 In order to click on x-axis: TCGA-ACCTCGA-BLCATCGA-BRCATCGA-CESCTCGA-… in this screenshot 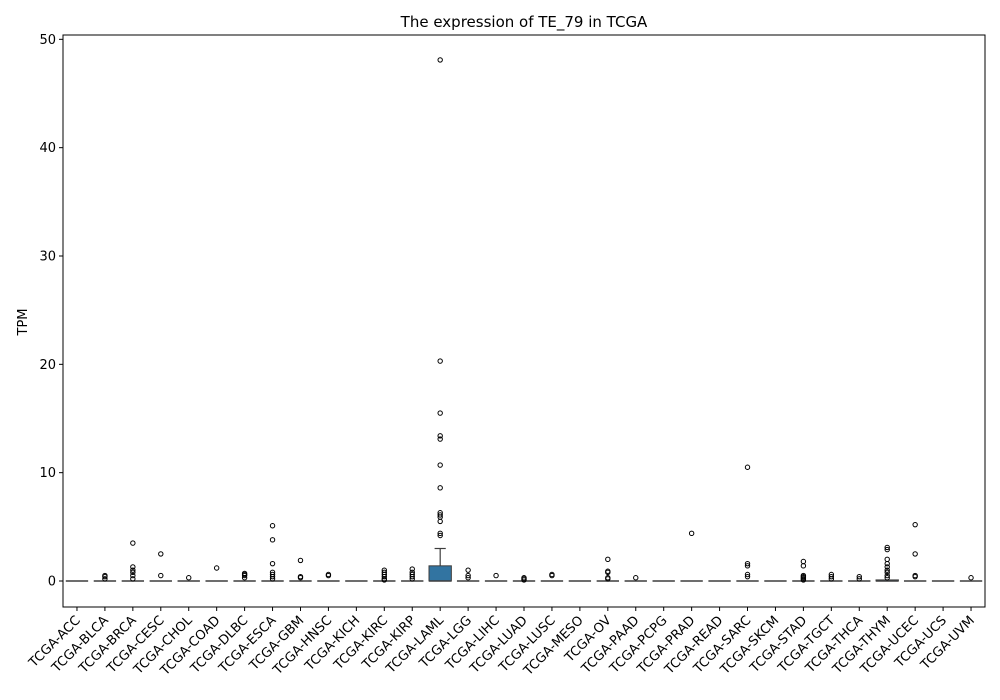, I will do `click(502, 643)`.